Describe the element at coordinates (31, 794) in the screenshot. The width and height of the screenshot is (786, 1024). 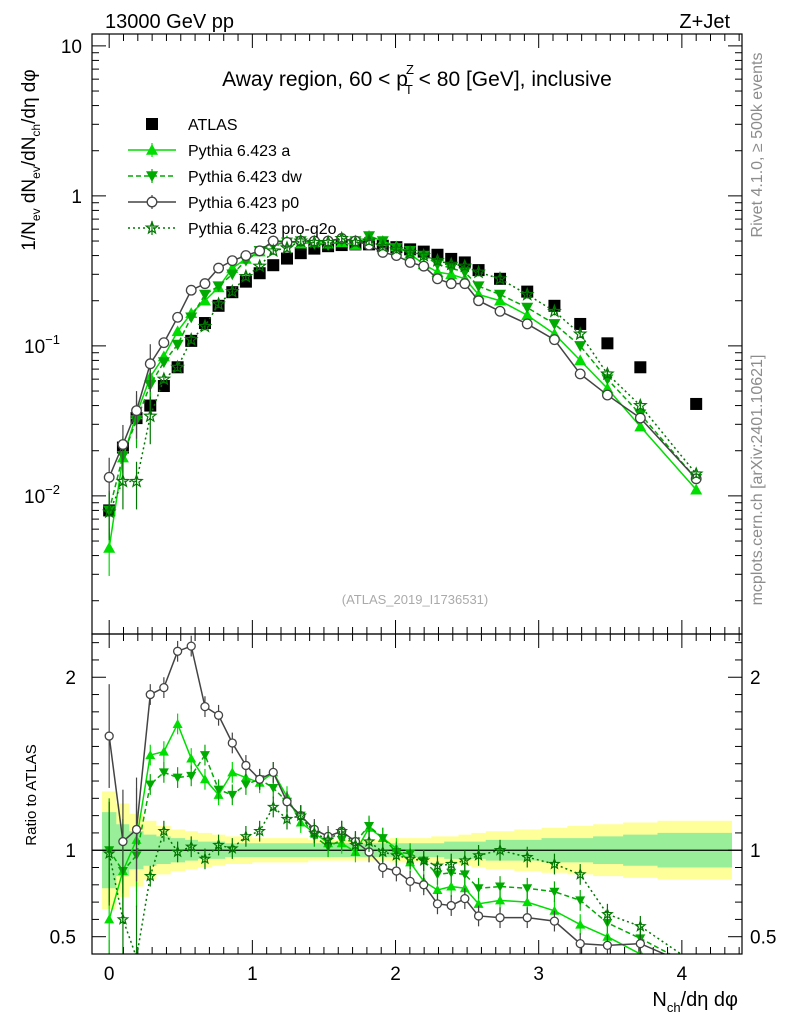
I see `ratio-y-axis-label: Ratio to ATLAS` at that location.